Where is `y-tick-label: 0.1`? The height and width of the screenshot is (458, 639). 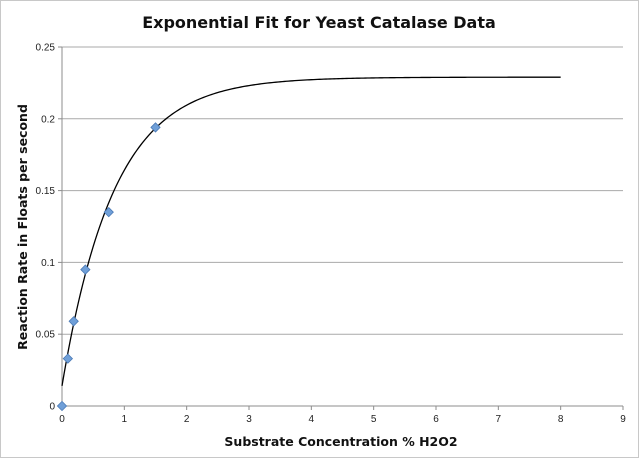
y-tick-label: 0.1 is located at coordinates (48, 263).